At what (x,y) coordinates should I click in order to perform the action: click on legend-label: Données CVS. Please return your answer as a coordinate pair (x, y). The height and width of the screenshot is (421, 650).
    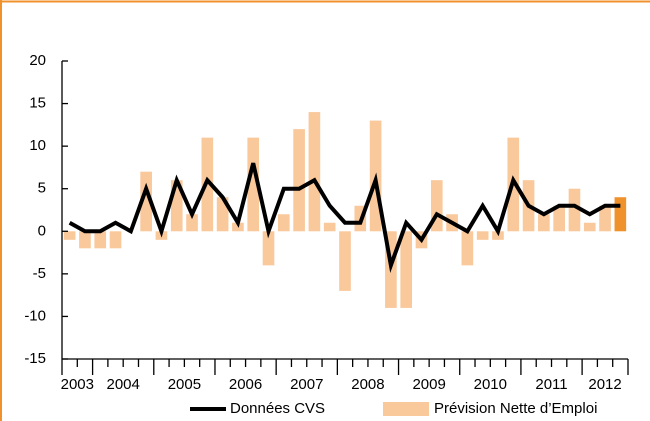
    Looking at the image, I should click on (277, 408).